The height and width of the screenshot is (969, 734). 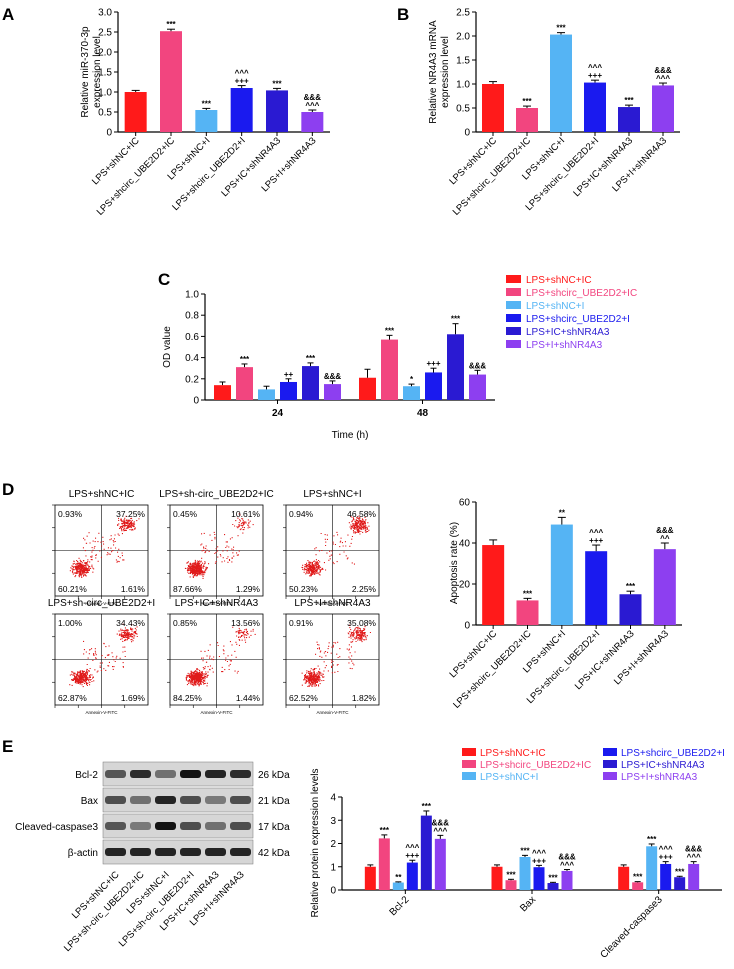 I want to click on panel-d-y-tick-label: 40, so click(x=465, y=544).